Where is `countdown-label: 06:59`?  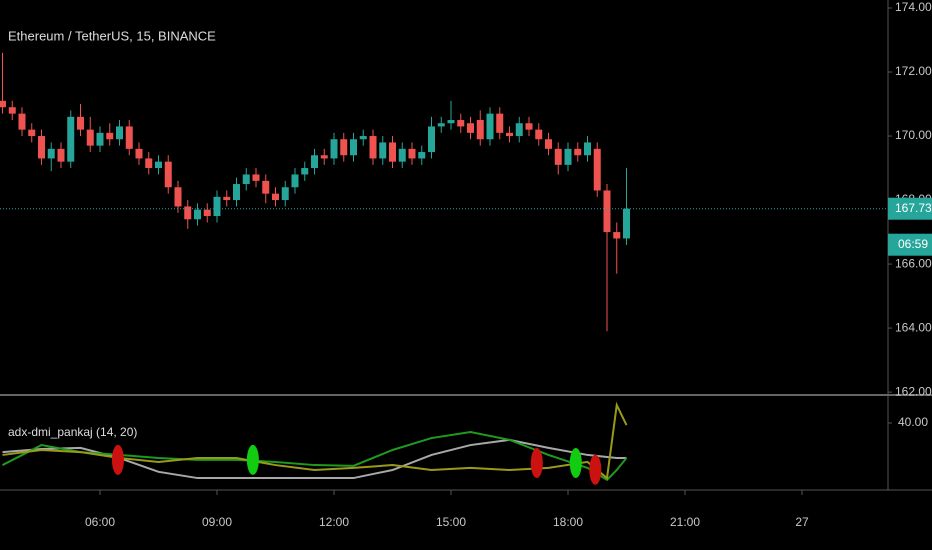
countdown-label: 06:59 is located at coordinates (913, 244).